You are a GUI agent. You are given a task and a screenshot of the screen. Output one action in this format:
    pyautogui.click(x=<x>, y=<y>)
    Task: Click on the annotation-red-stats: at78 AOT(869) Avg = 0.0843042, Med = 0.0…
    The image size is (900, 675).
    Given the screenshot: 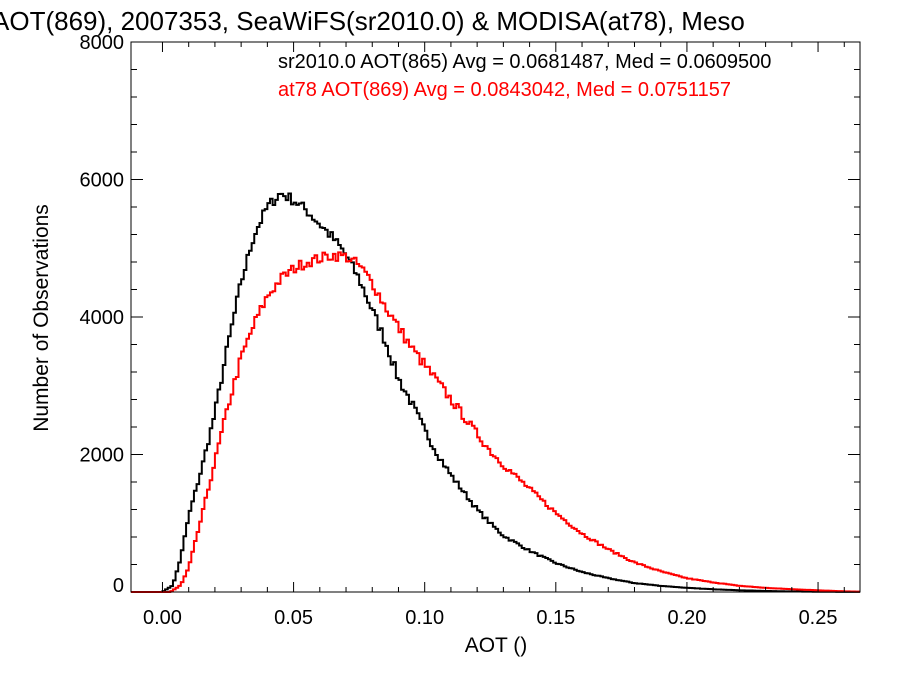 What is the action you would take?
    pyautogui.click(x=504, y=90)
    